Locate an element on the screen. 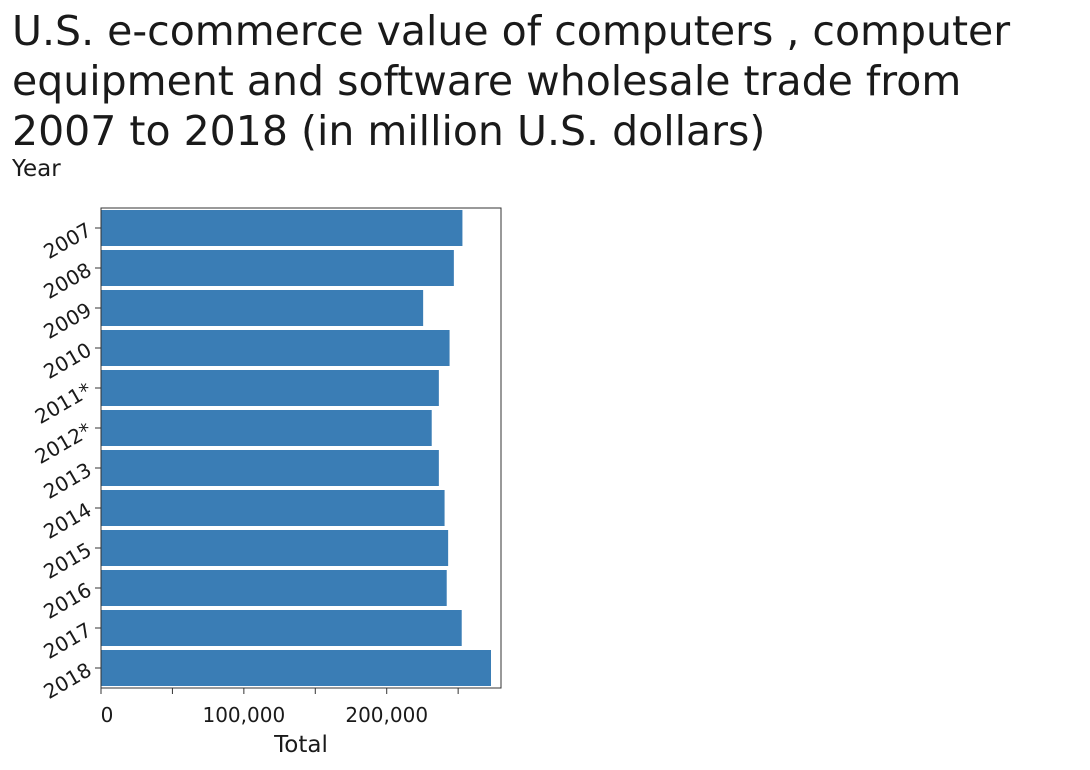 The width and height of the screenshot is (1090, 770). y-axis-label: Year is located at coordinates (36, 169).